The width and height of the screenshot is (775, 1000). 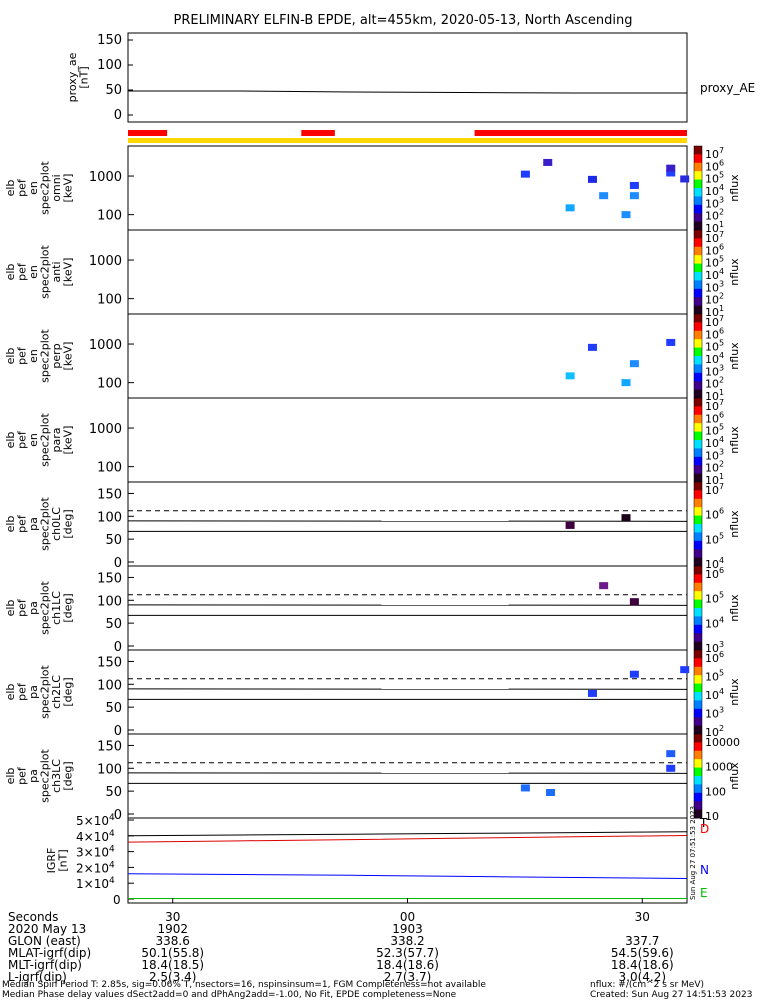 I want to click on x-label-lshell: L-igrf(dip), so click(x=37, y=977).